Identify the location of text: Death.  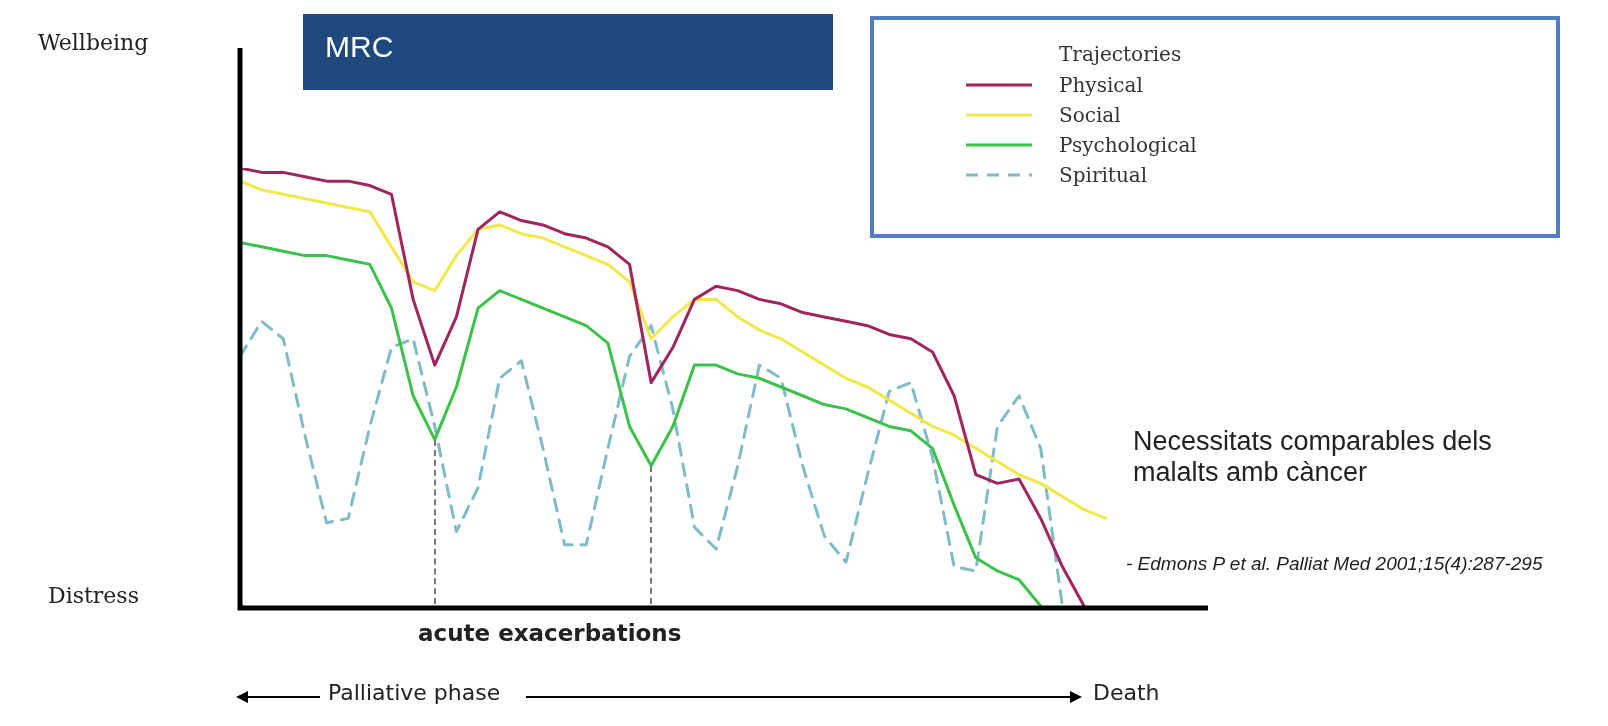
(1126, 692).